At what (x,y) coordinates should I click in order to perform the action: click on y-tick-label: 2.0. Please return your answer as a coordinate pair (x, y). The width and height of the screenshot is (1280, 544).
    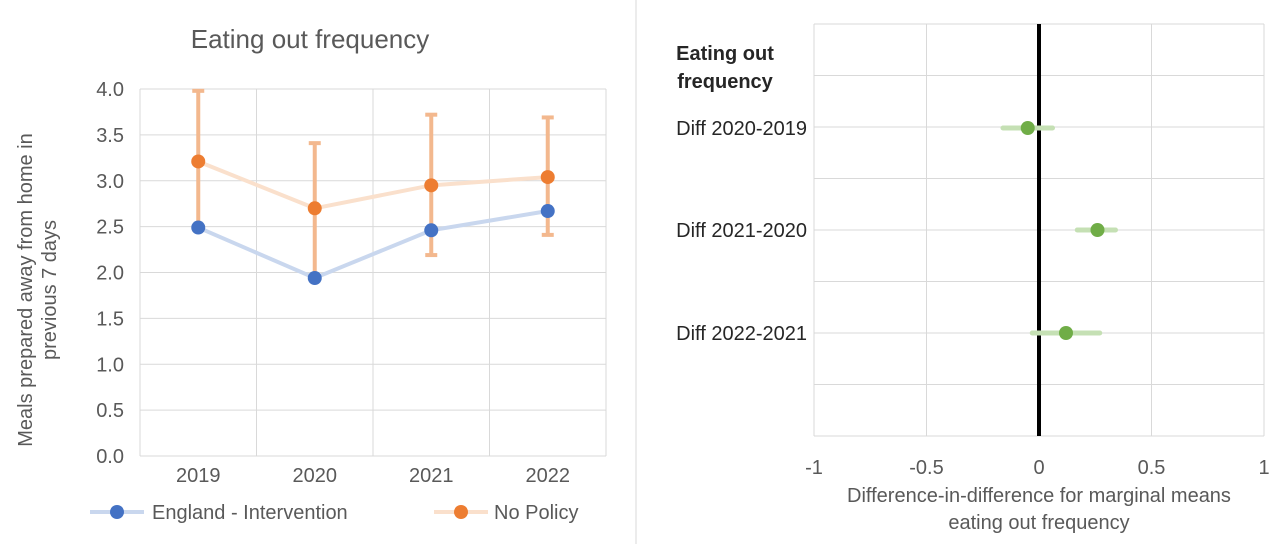
    Looking at the image, I should click on (110, 274).